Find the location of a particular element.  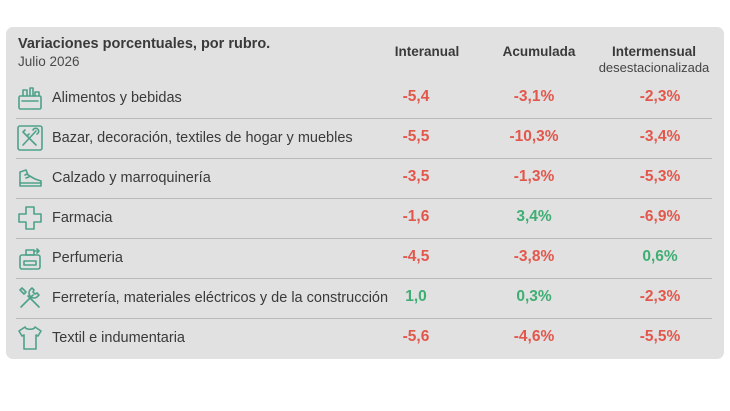

column-header-interanual: Interanual is located at coordinates (427, 51).